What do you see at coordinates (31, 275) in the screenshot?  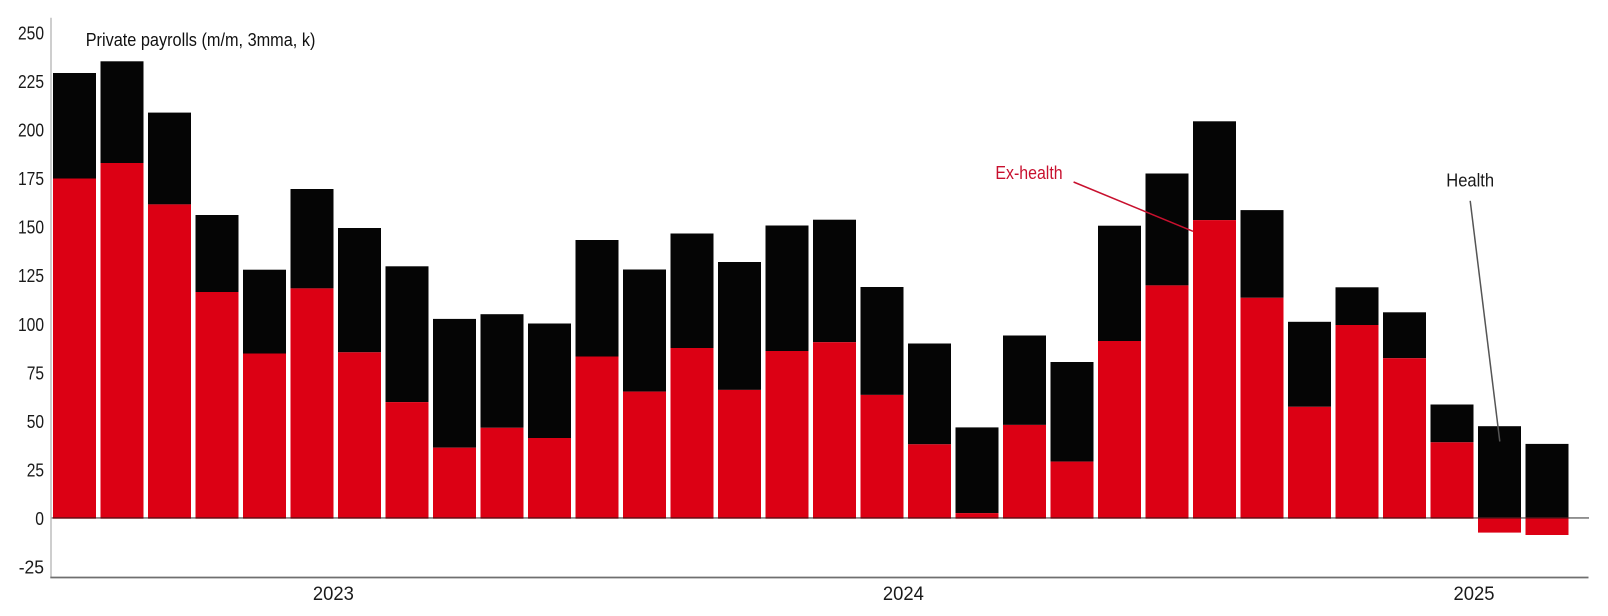 I see `svg-text: 125` at bounding box center [31, 275].